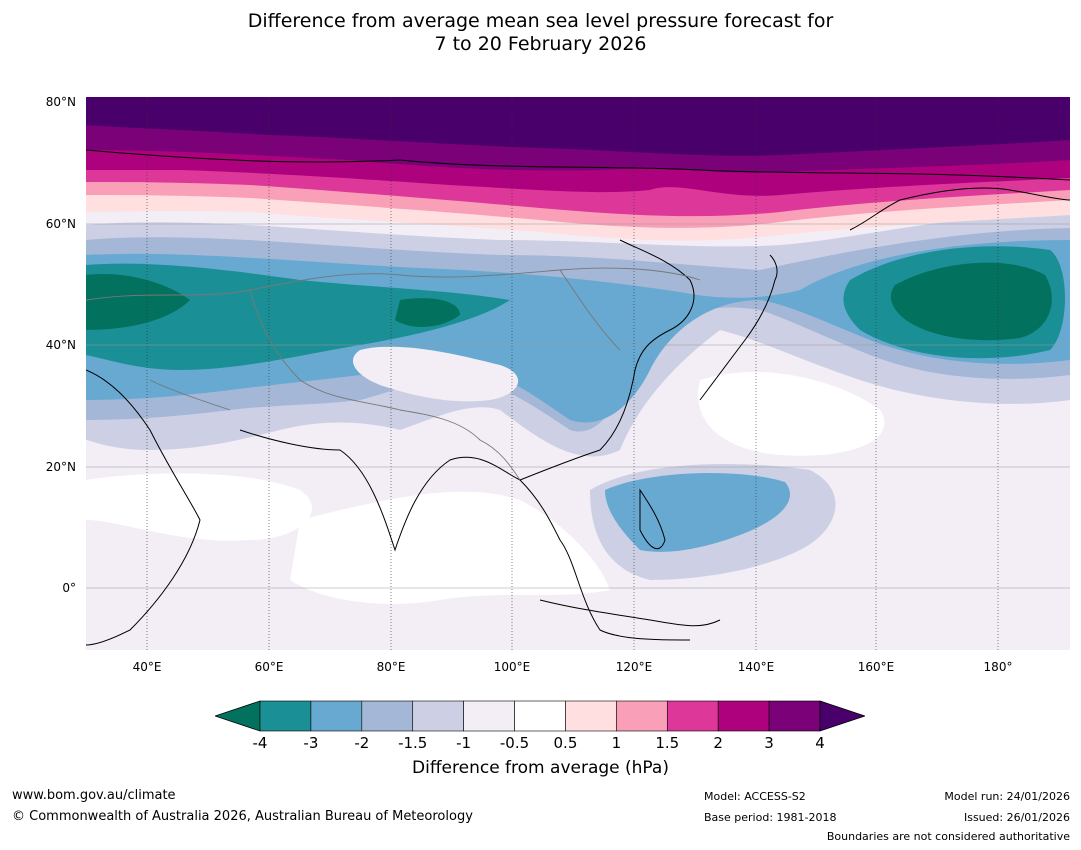 This screenshot has height=850, width=1081. I want to click on colorbar-tick-label: 4, so click(820, 743).